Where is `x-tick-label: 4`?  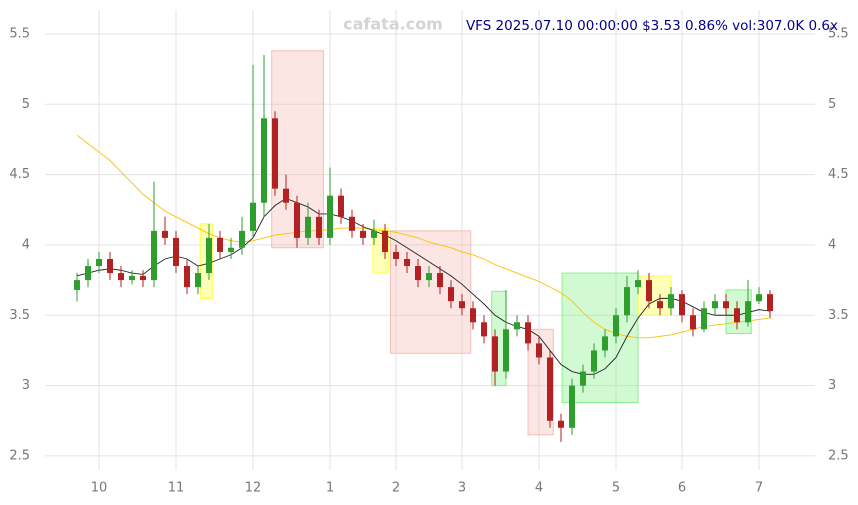
x-tick-label: 4 is located at coordinates (539, 488).